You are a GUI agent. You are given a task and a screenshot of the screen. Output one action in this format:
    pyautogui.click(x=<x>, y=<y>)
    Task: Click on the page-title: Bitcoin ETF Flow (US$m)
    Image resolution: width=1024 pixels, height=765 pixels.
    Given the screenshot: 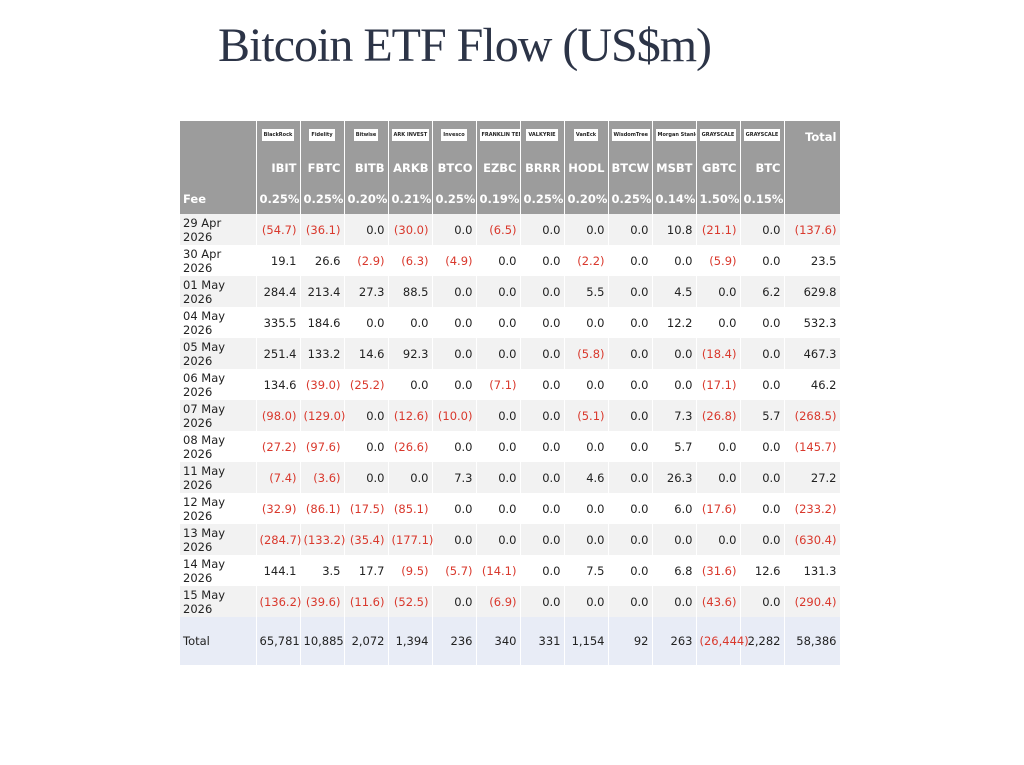 What is the action you would take?
    pyautogui.click(x=465, y=45)
    